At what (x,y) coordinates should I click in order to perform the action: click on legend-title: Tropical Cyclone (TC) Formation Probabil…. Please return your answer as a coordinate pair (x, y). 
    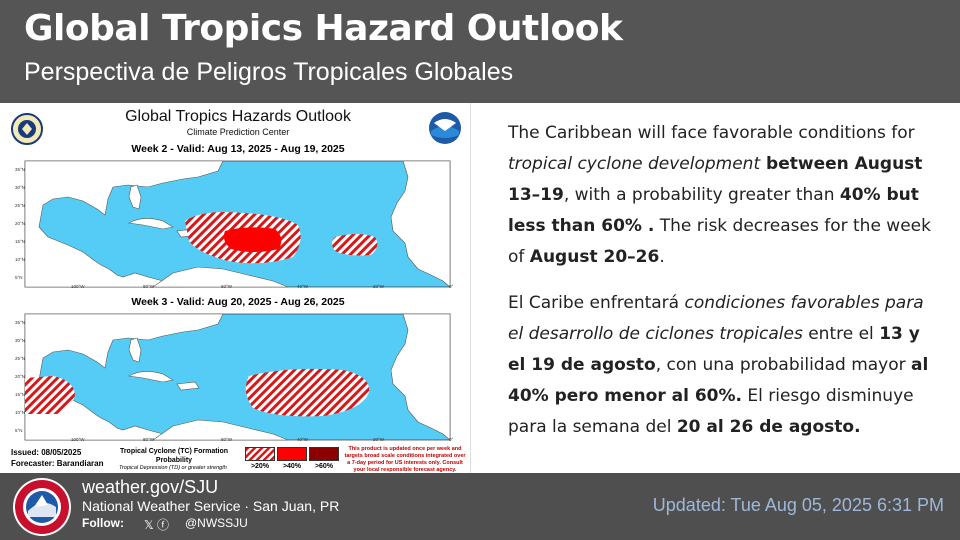
    Looking at the image, I should click on (174, 456).